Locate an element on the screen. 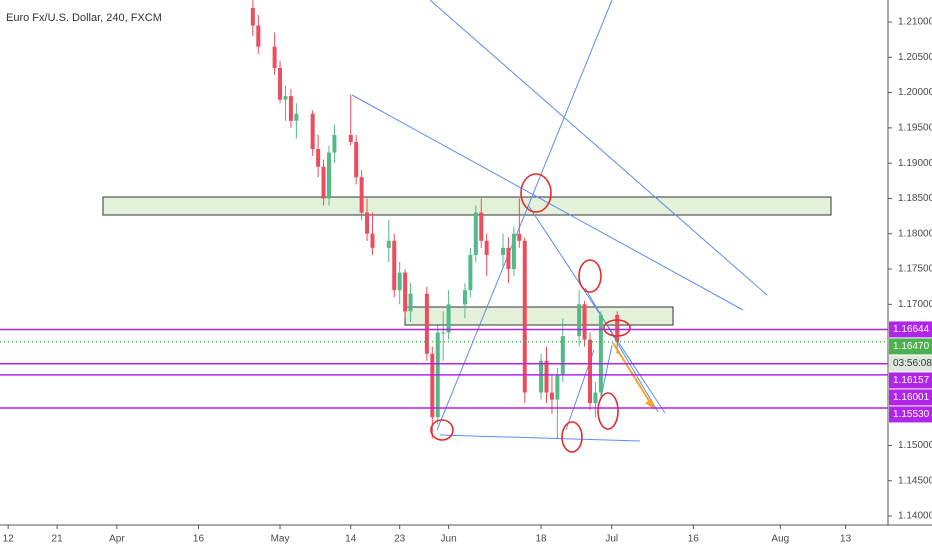 The height and width of the screenshot is (555, 932). level-label: 1.16644 is located at coordinates (911, 329).